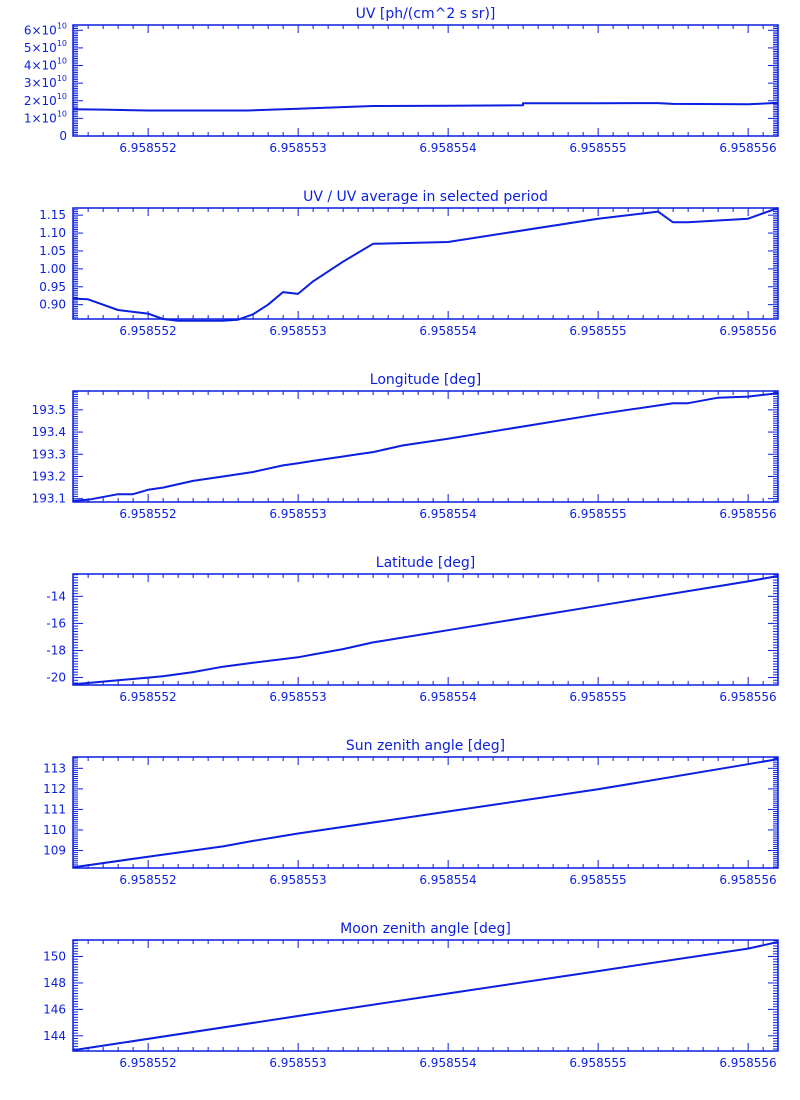 This screenshot has height=1100, width=800. Describe the element at coordinates (63, 136) in the screenshot. I see `y-tick-label: 0` at that location.